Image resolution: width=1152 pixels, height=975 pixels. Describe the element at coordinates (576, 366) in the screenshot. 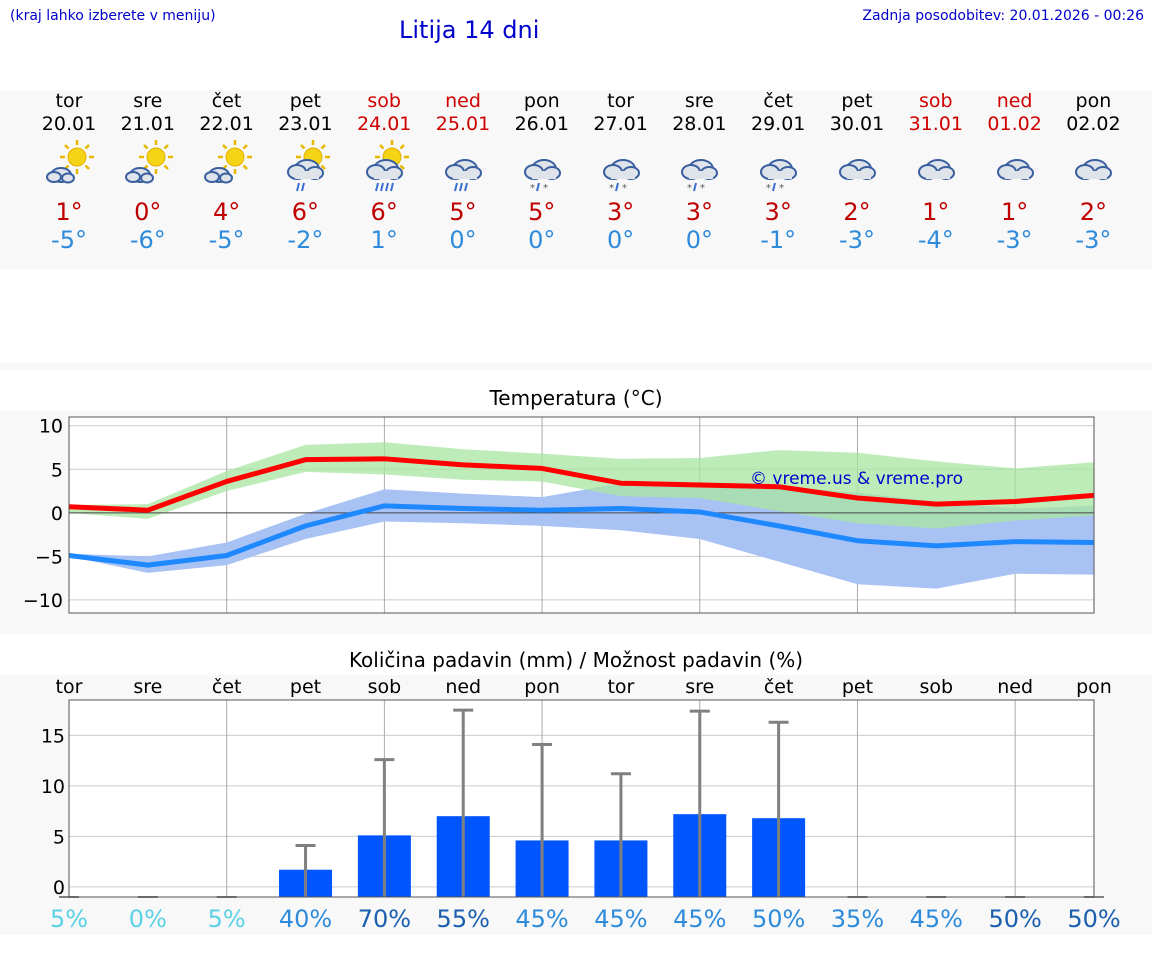

I see `divider` at that location.